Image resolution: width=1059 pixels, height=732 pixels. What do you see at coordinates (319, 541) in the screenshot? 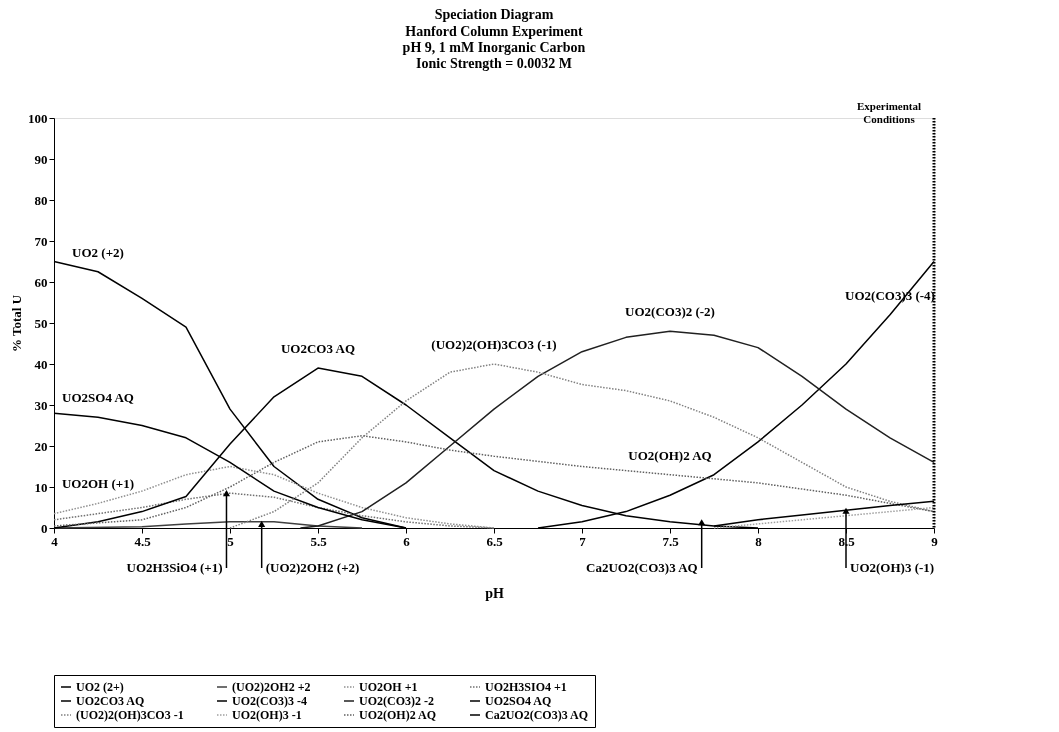
I see `x-tick-label: 5.5` at bounding box center [319, 541].